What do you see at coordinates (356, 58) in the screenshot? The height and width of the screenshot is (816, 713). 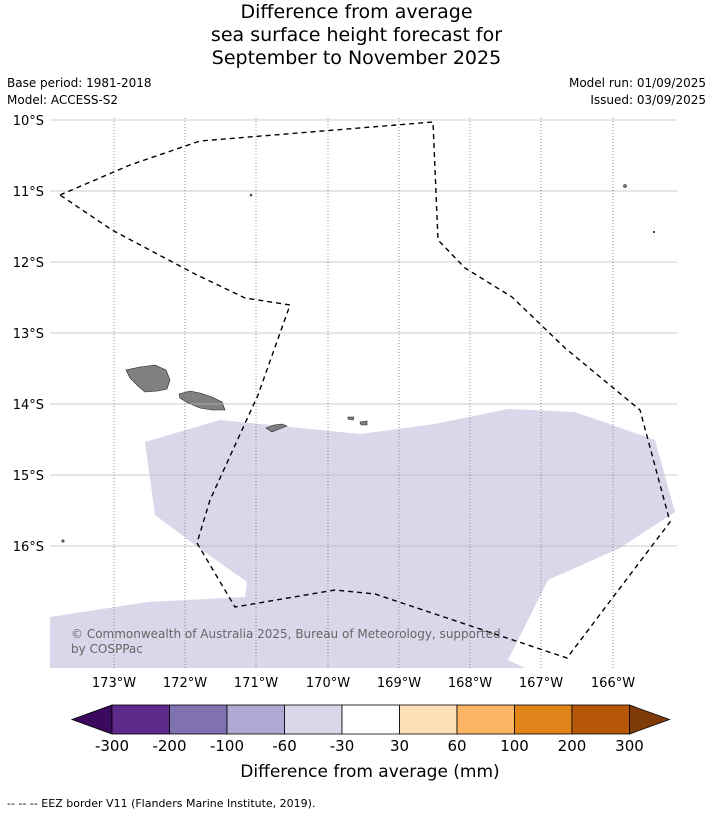 I see `title-line-3: September to November 2025` at bounding box center [356, 58].